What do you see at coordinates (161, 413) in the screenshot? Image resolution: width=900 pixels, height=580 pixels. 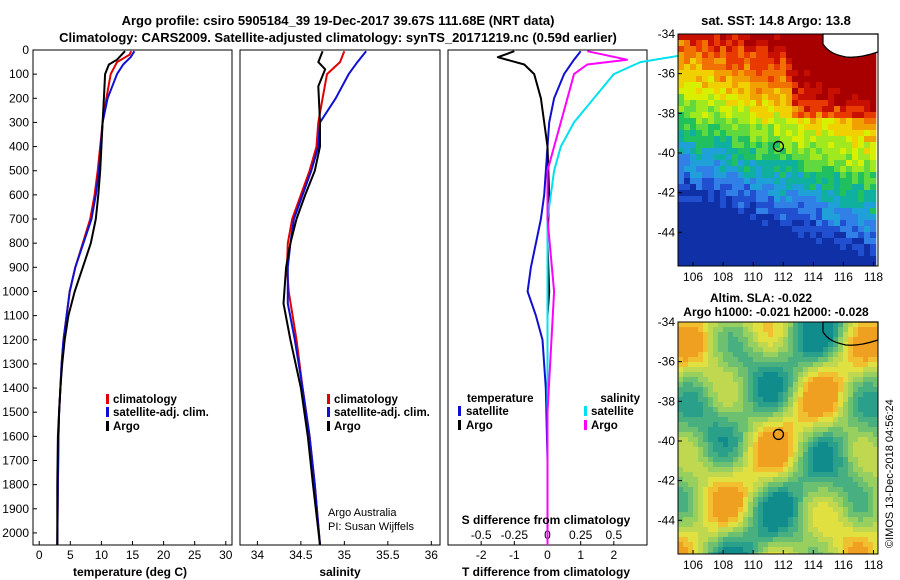 I see `legend-satellite: satellite-adj. clim.` at bounding box center [161, 413].